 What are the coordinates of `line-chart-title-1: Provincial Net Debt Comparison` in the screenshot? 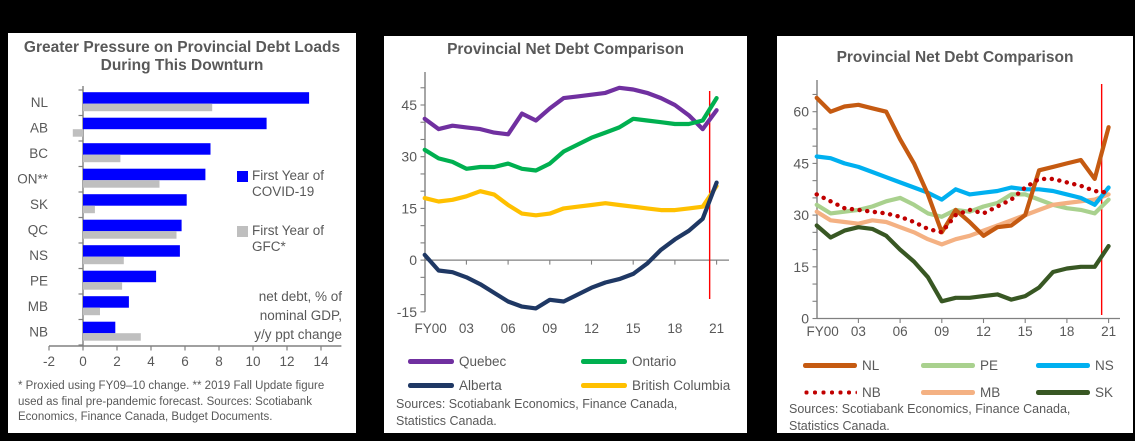 It's located at (565, 49).